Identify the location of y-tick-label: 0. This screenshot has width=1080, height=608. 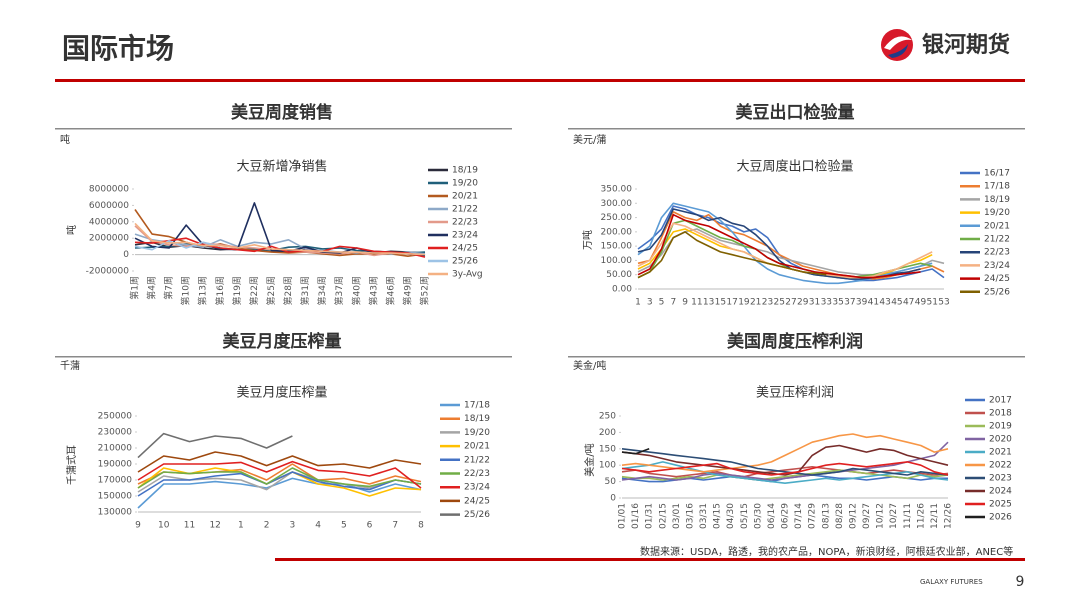
(613, 499).